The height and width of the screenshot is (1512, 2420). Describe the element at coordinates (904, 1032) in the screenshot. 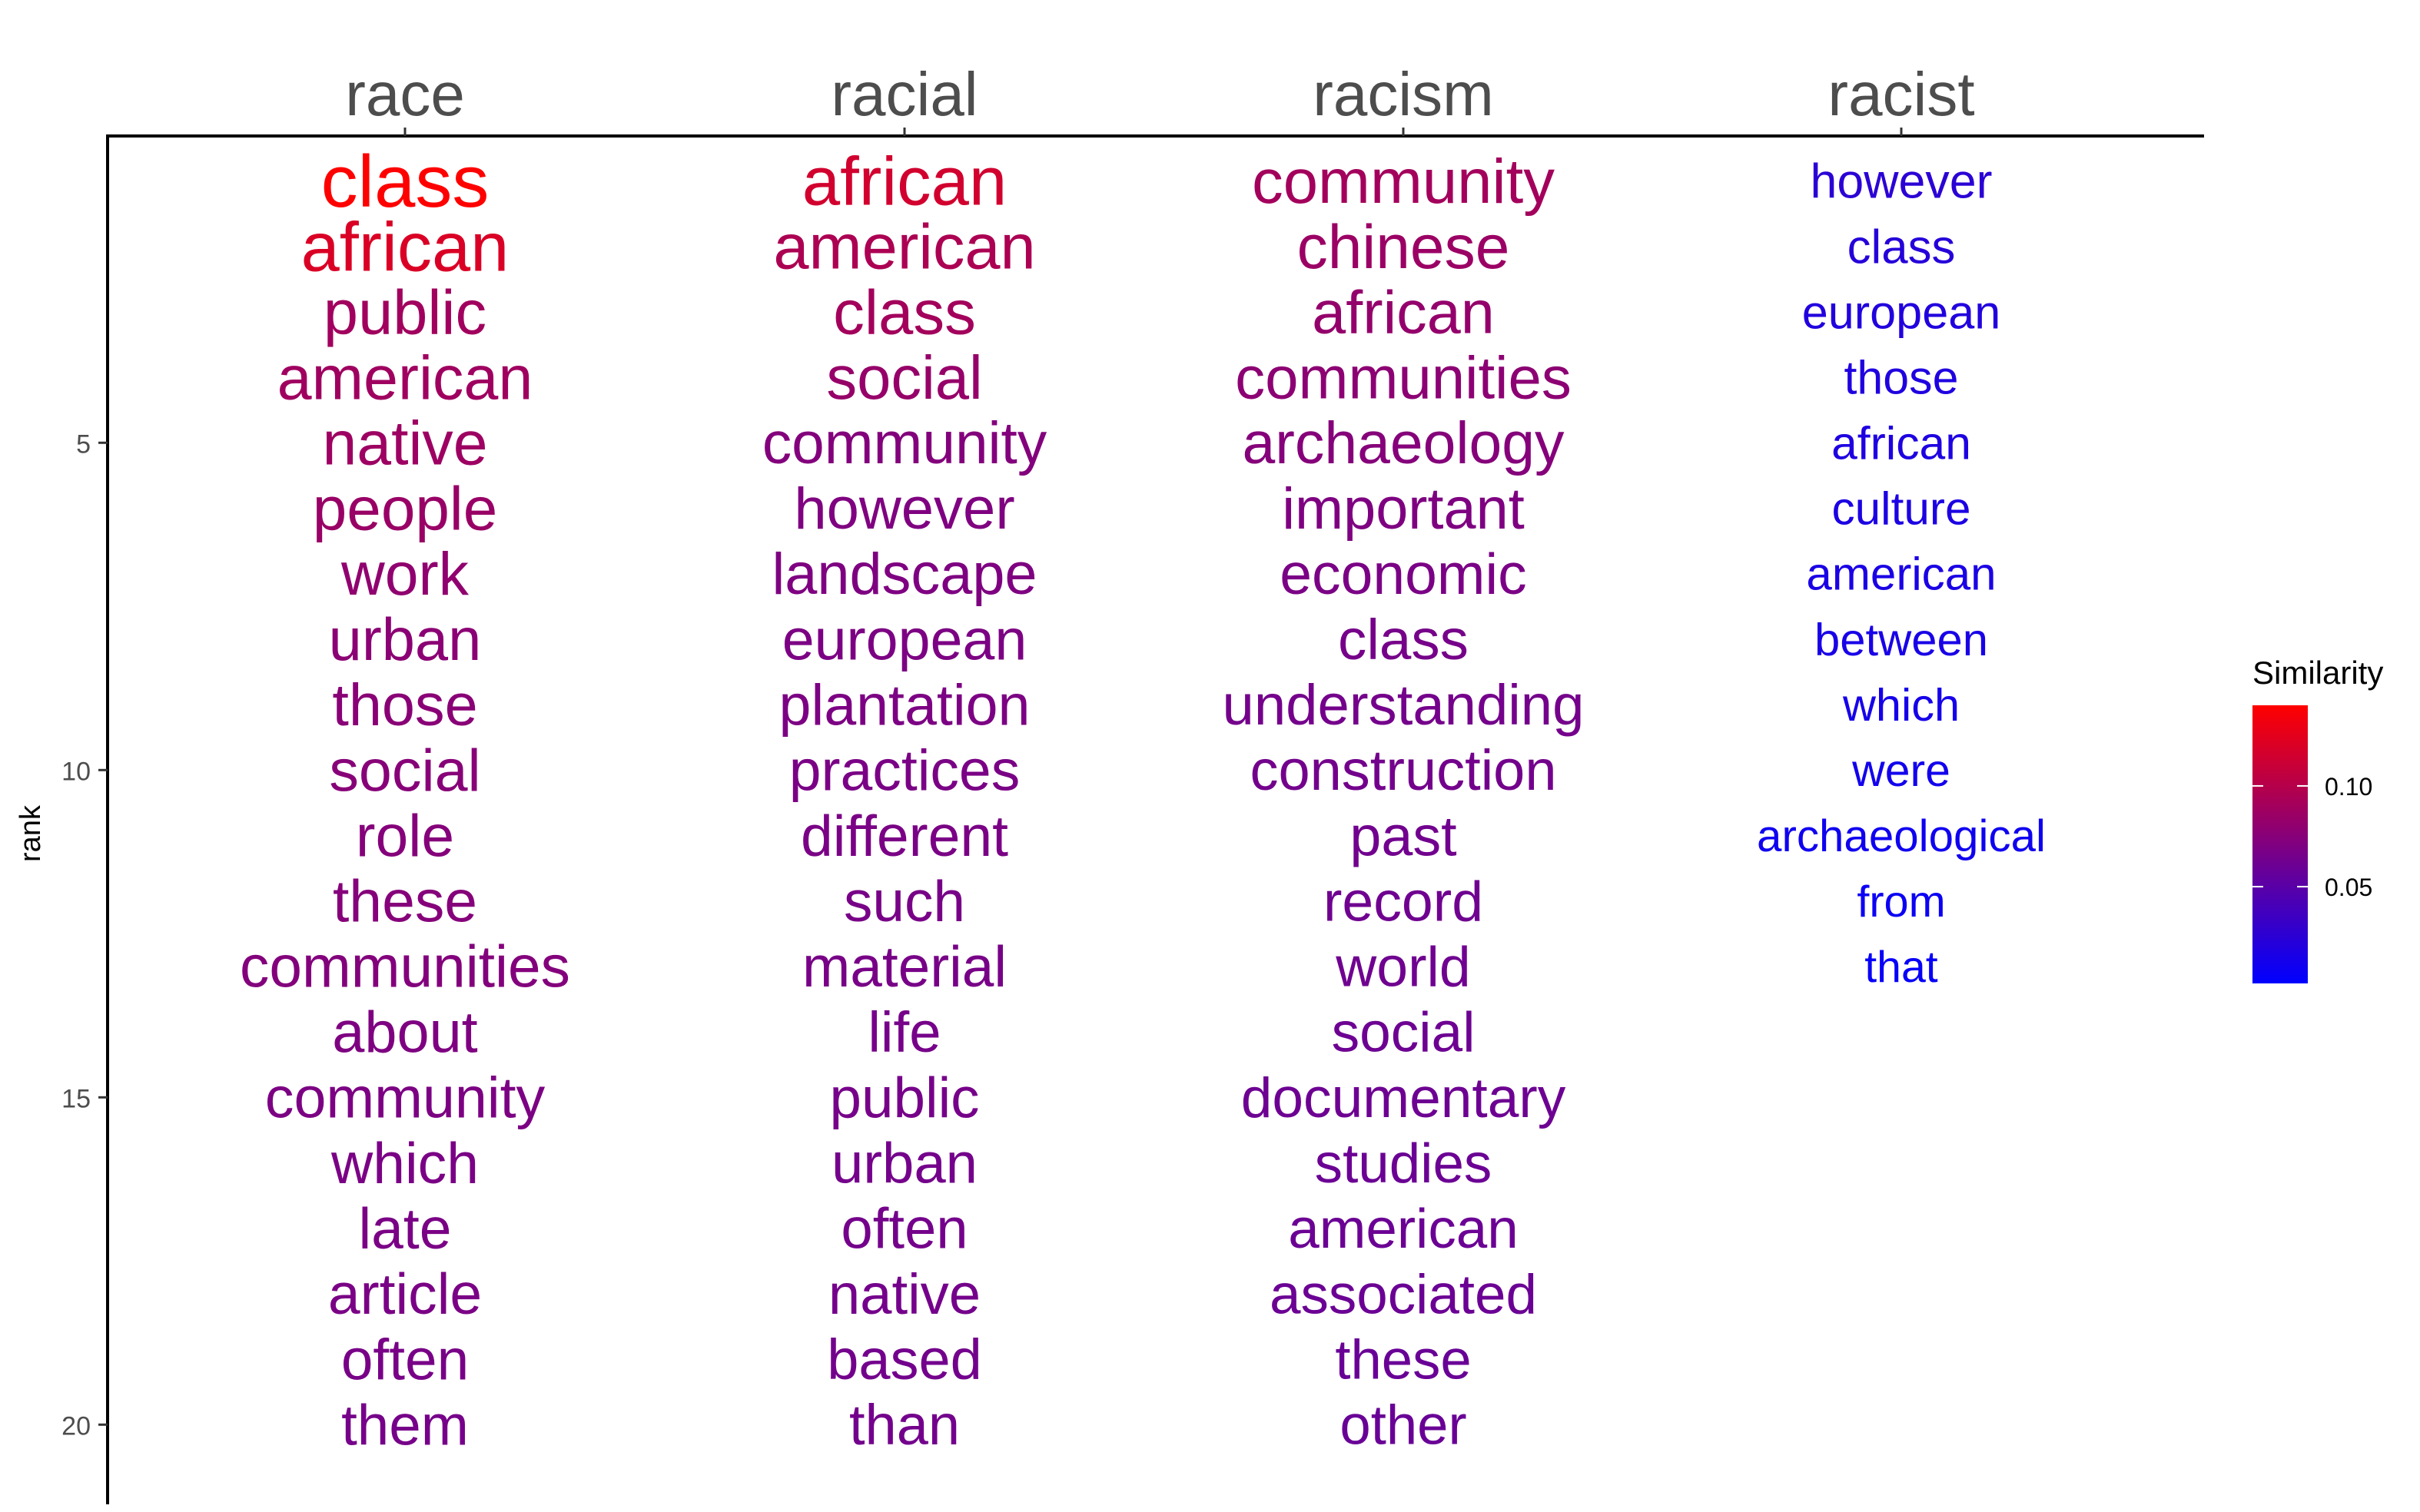

I see `word-racial-14: life` at that location.